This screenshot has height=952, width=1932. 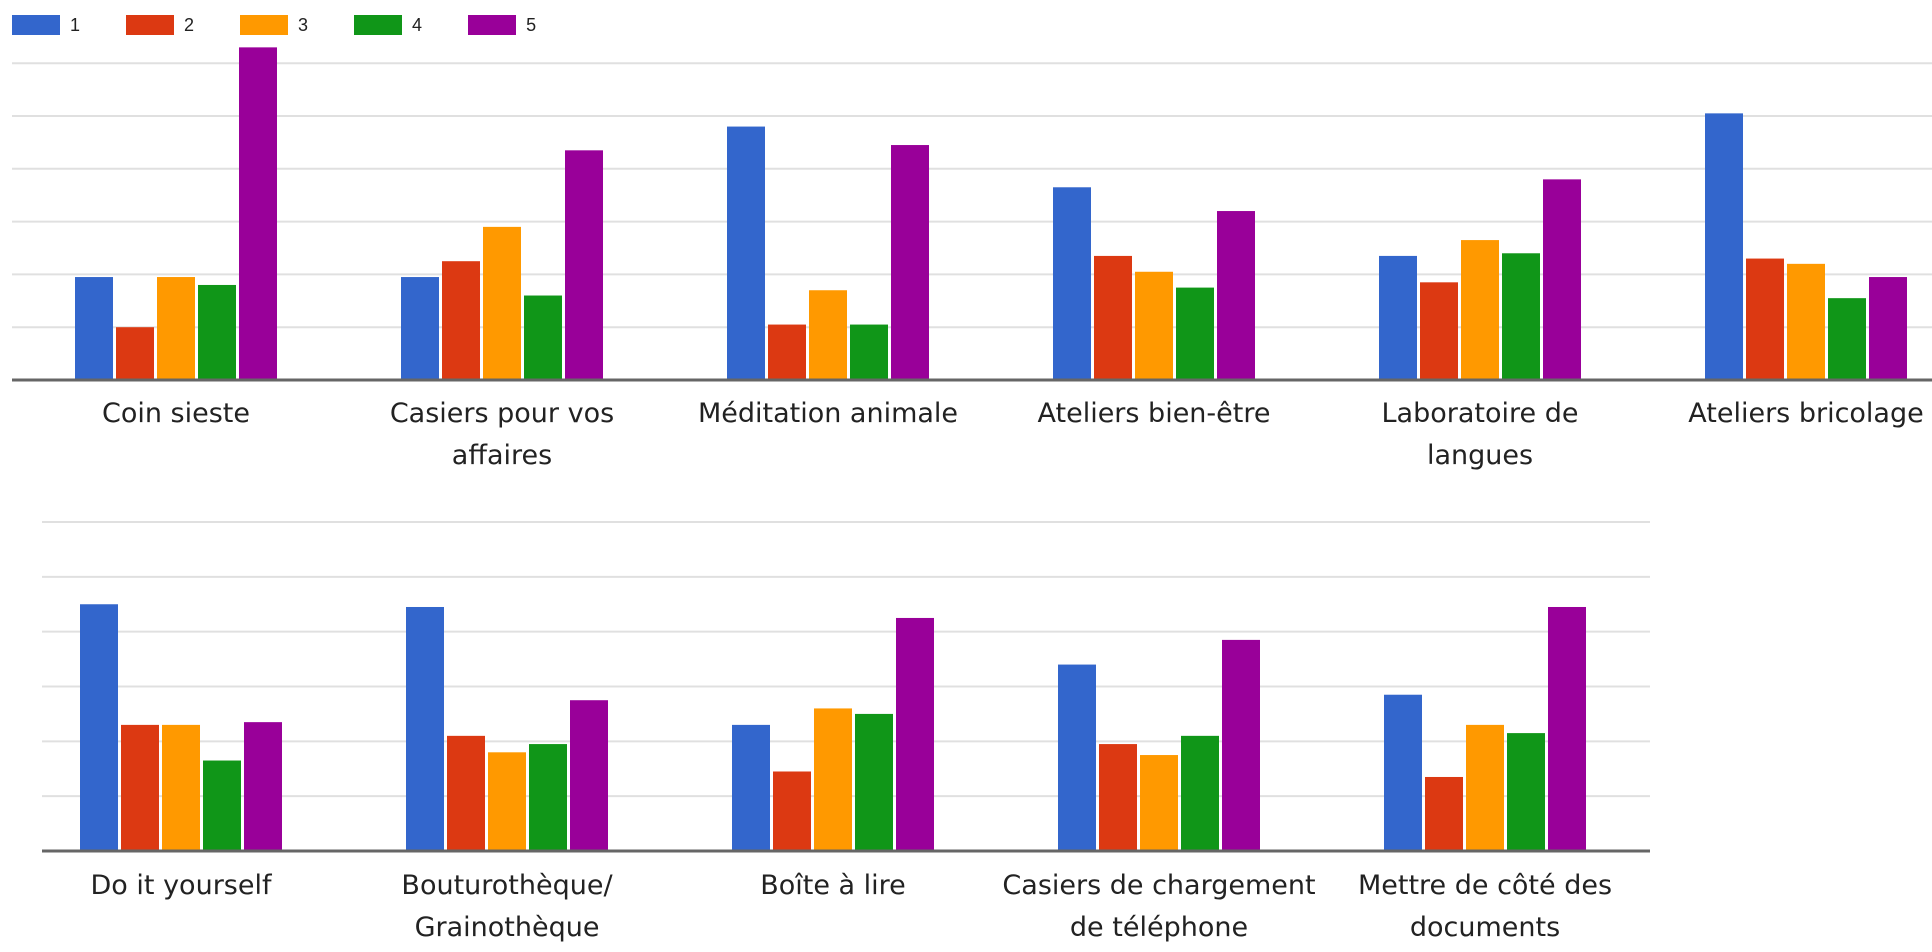 I want to click on legend-label-2: 2, so click(x=189, y=24).